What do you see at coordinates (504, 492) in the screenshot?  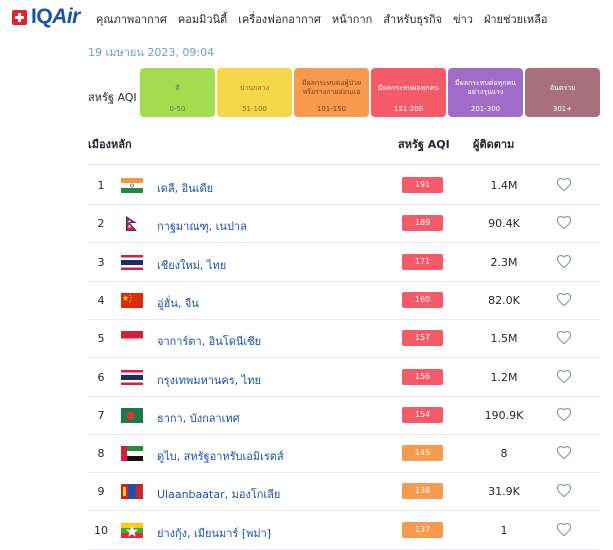 I see `followers-count: 31.9K` at bounding box center [504, 492].